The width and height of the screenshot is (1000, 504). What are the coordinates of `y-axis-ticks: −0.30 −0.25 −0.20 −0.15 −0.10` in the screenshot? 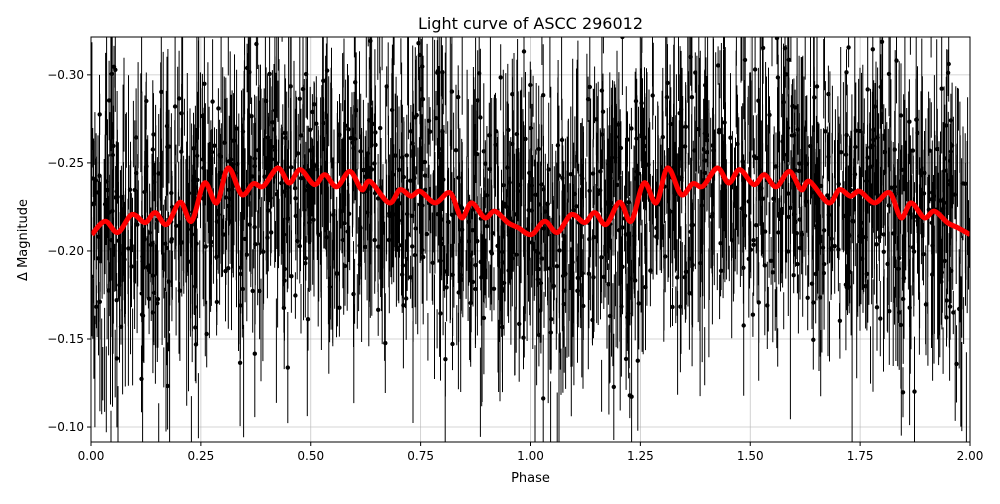 It's located at (69, 251).